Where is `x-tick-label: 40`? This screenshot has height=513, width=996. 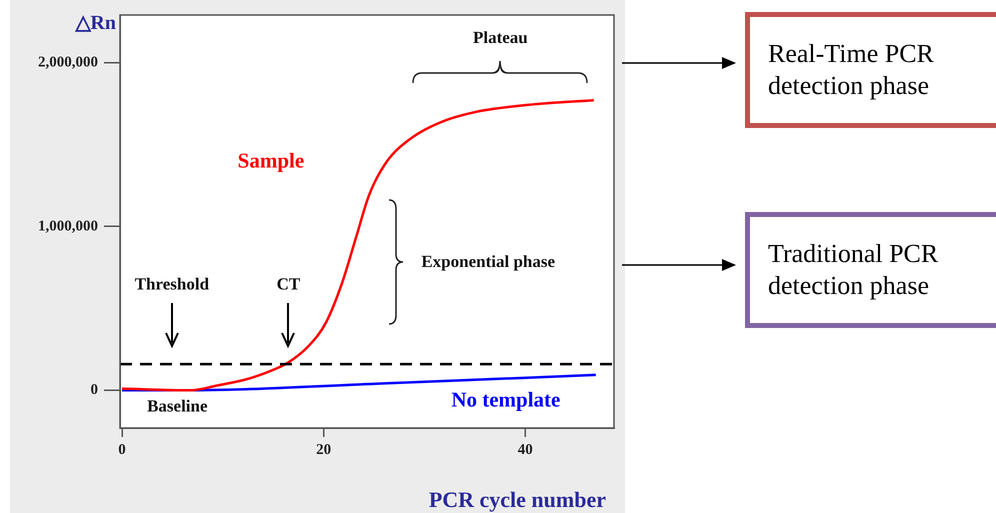
x-tick-label: 40 is located at coordinates (525, 450).